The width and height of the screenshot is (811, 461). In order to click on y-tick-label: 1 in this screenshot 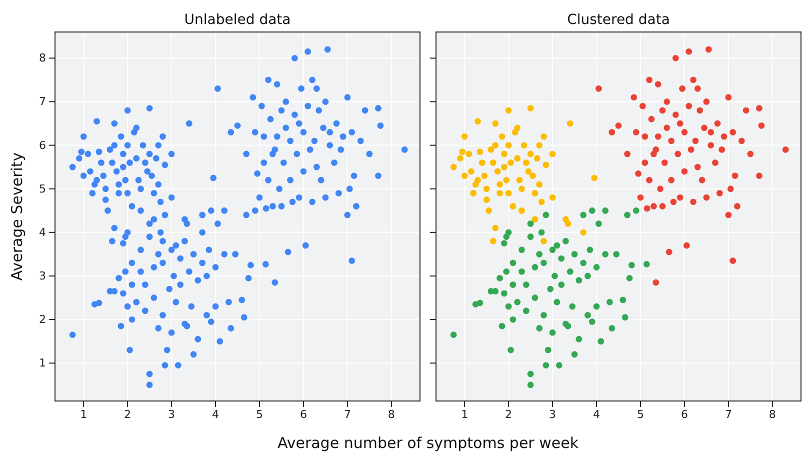, I will do `click(42, 363)`.